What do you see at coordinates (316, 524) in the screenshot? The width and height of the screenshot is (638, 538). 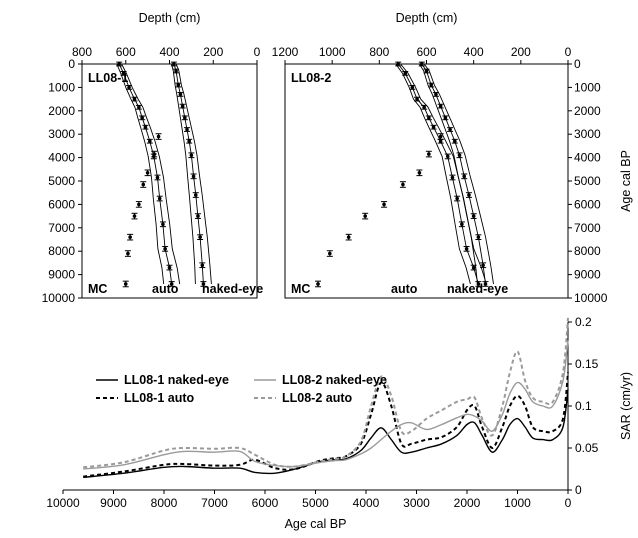 I see `x-axis-label: Age cal BP` at bounding box center [316, 524].